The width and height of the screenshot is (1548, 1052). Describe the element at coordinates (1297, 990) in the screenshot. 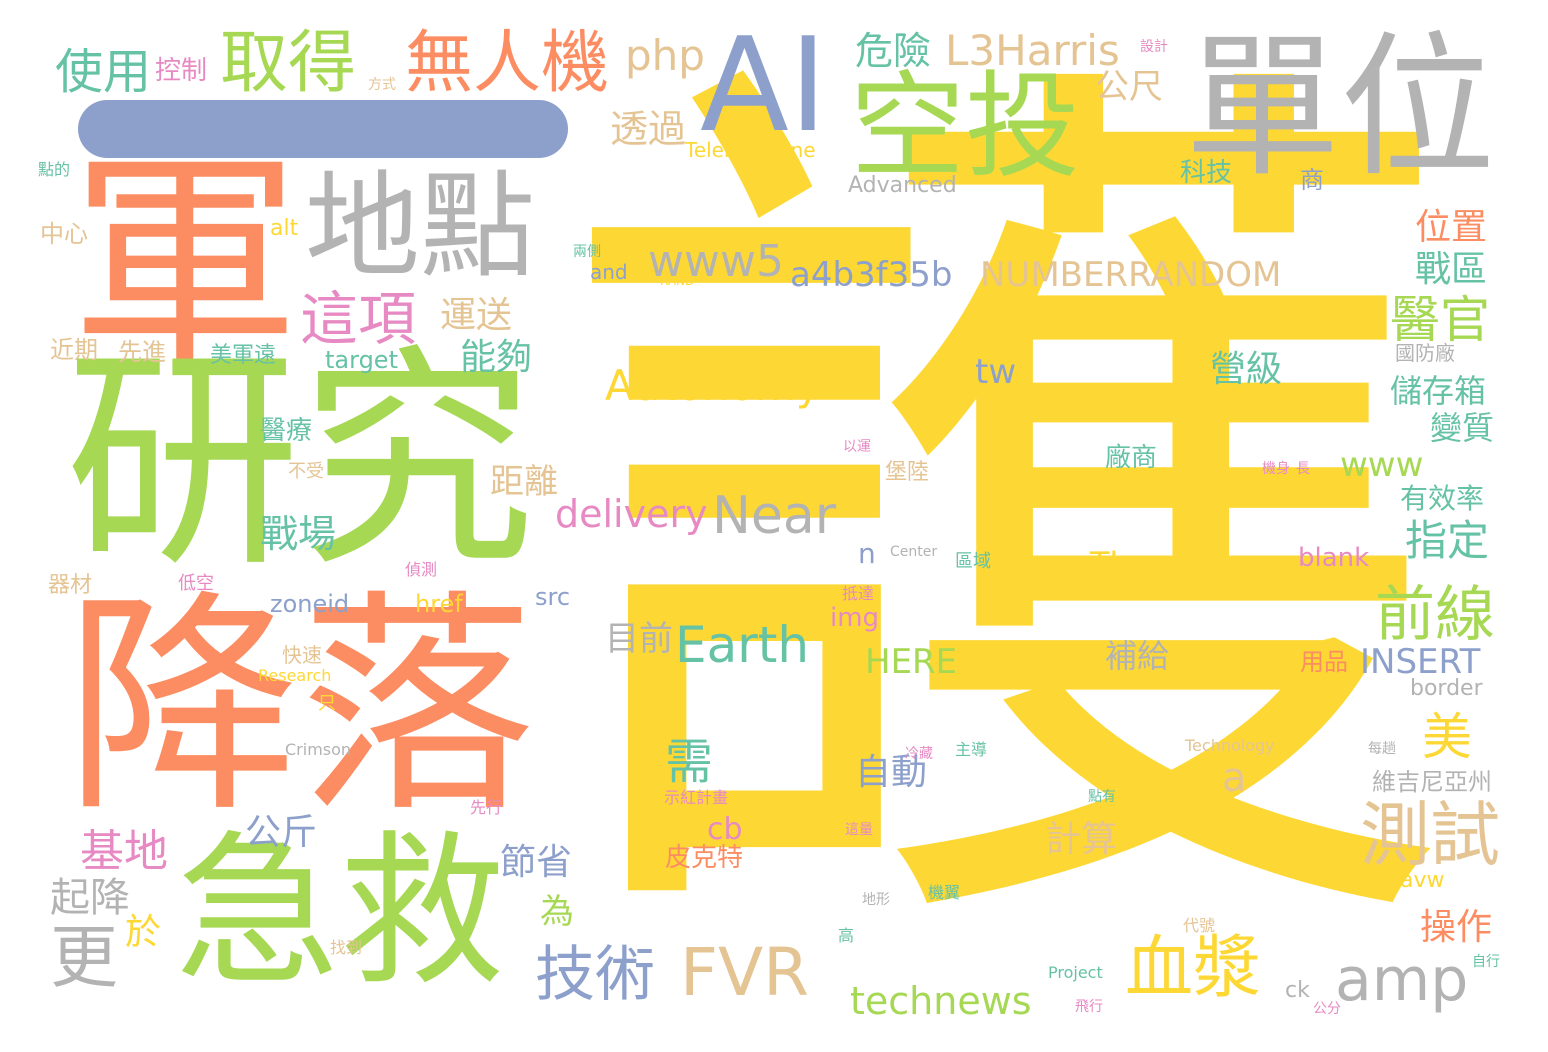

I see `word-ck: ck` at that location.